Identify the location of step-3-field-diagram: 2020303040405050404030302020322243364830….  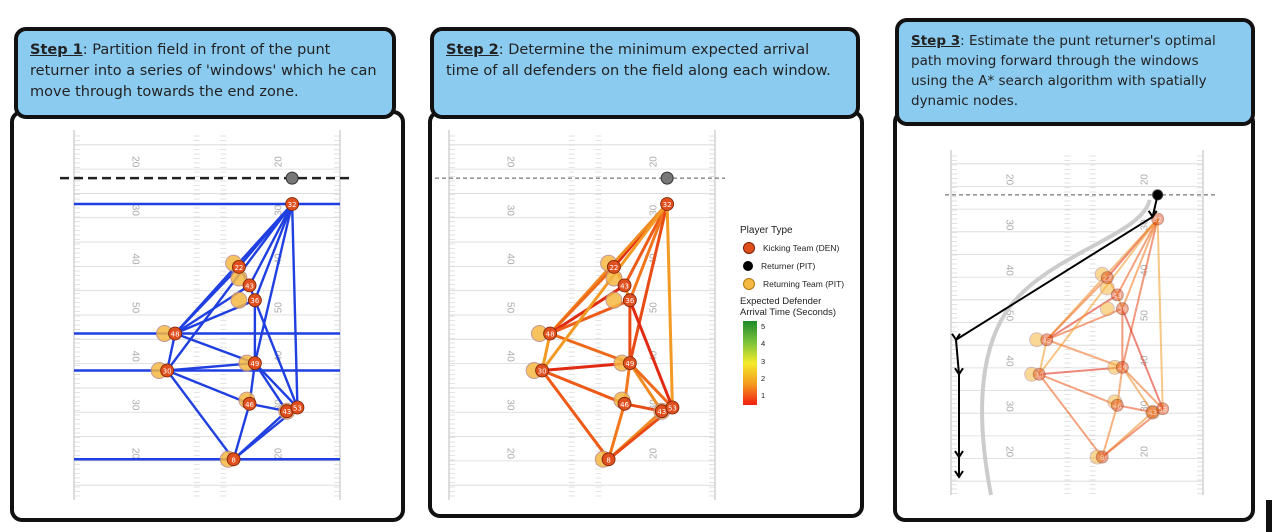
(1080, 323).